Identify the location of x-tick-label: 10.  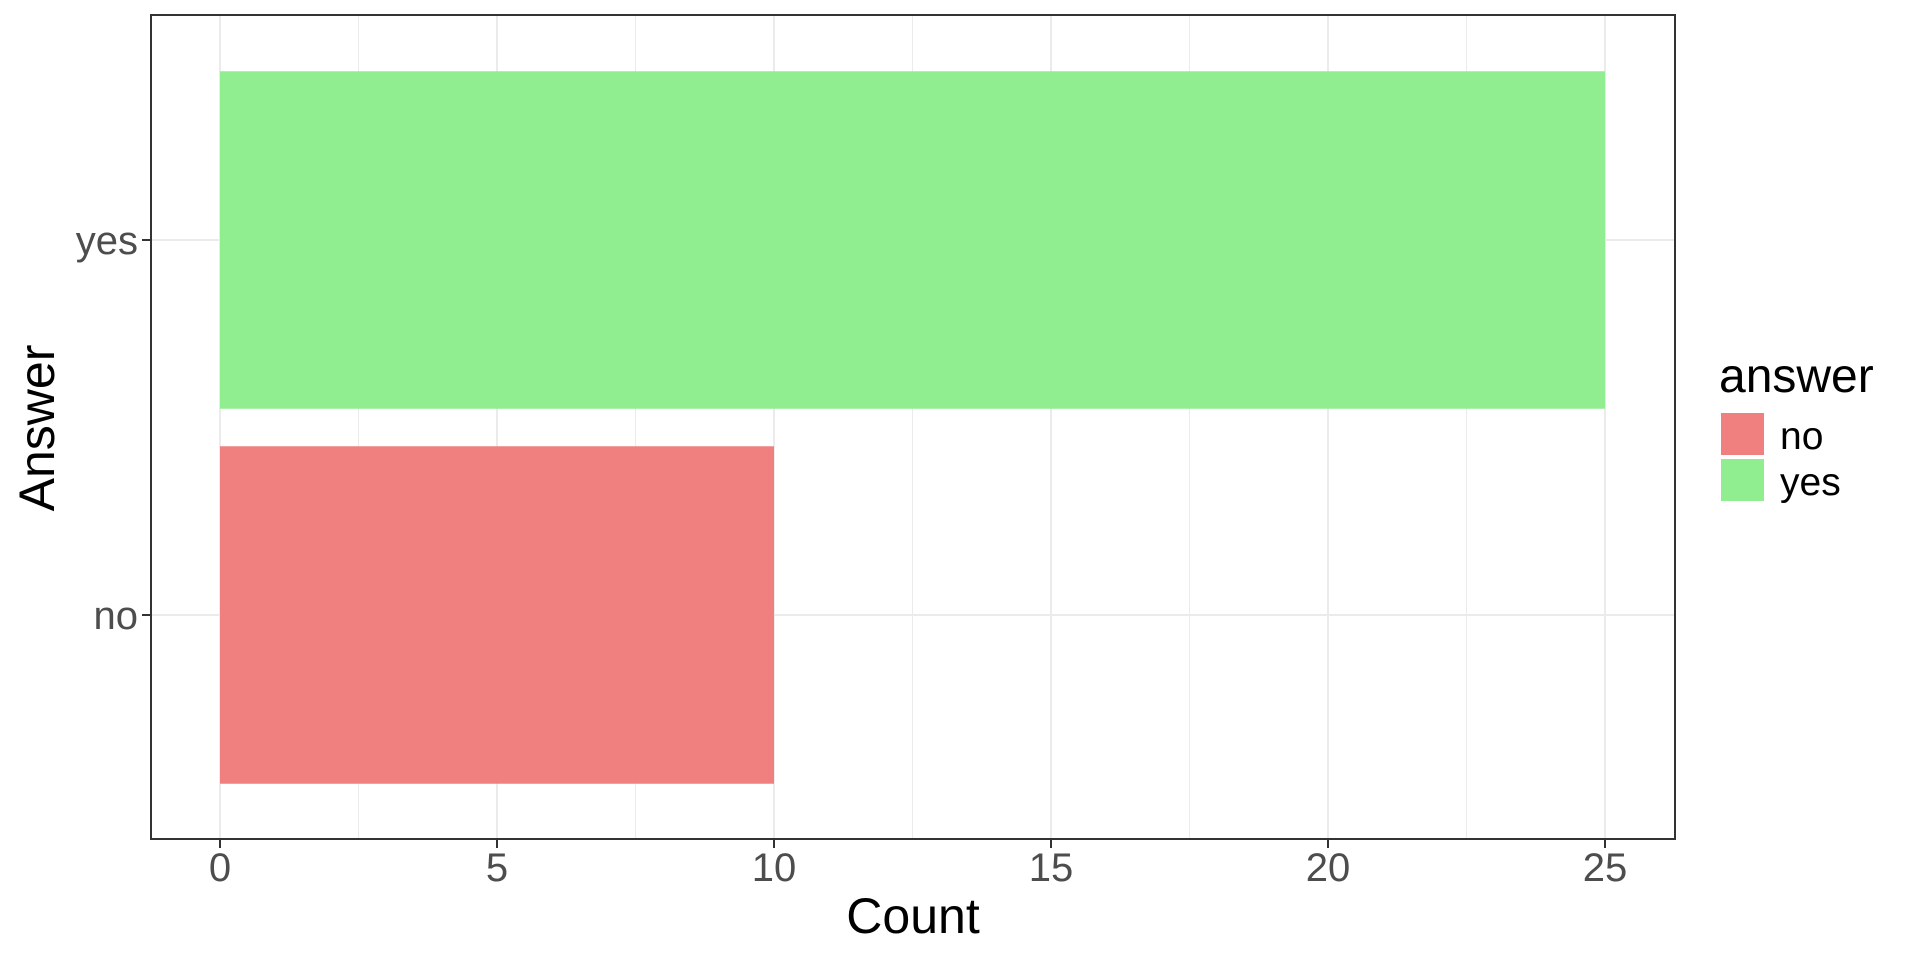
(774, 868).